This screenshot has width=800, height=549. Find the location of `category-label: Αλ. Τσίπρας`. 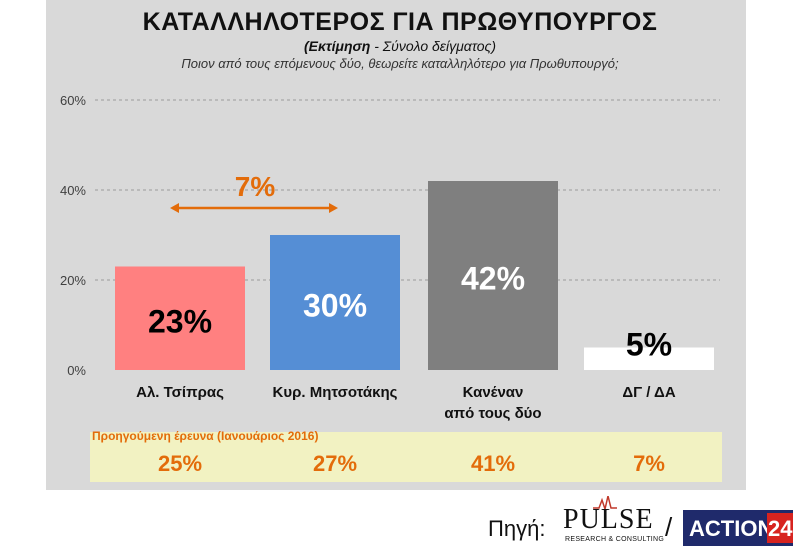

category-label: Αλ. Τσίπρας is located at coordinates (180, 392).